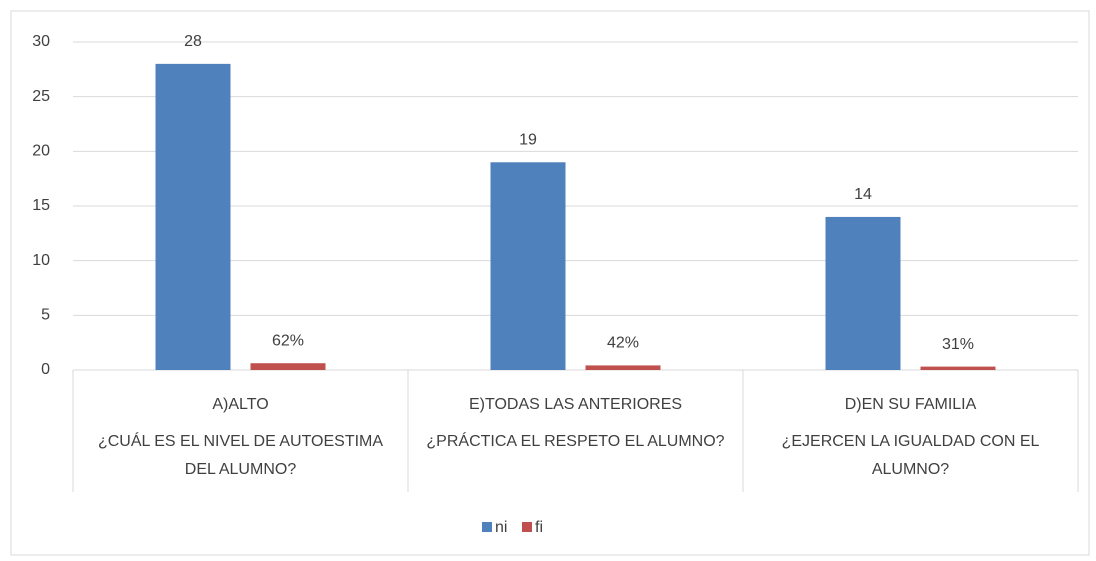 This screenshot has width=1096, height=561. What do you see at coordinates (910, 455) in the screenshot?
I see `category-group-label: ¿EJERCEN LA IGUALDAD CON EL ALUMNO?` at bounding box center [910, 455].